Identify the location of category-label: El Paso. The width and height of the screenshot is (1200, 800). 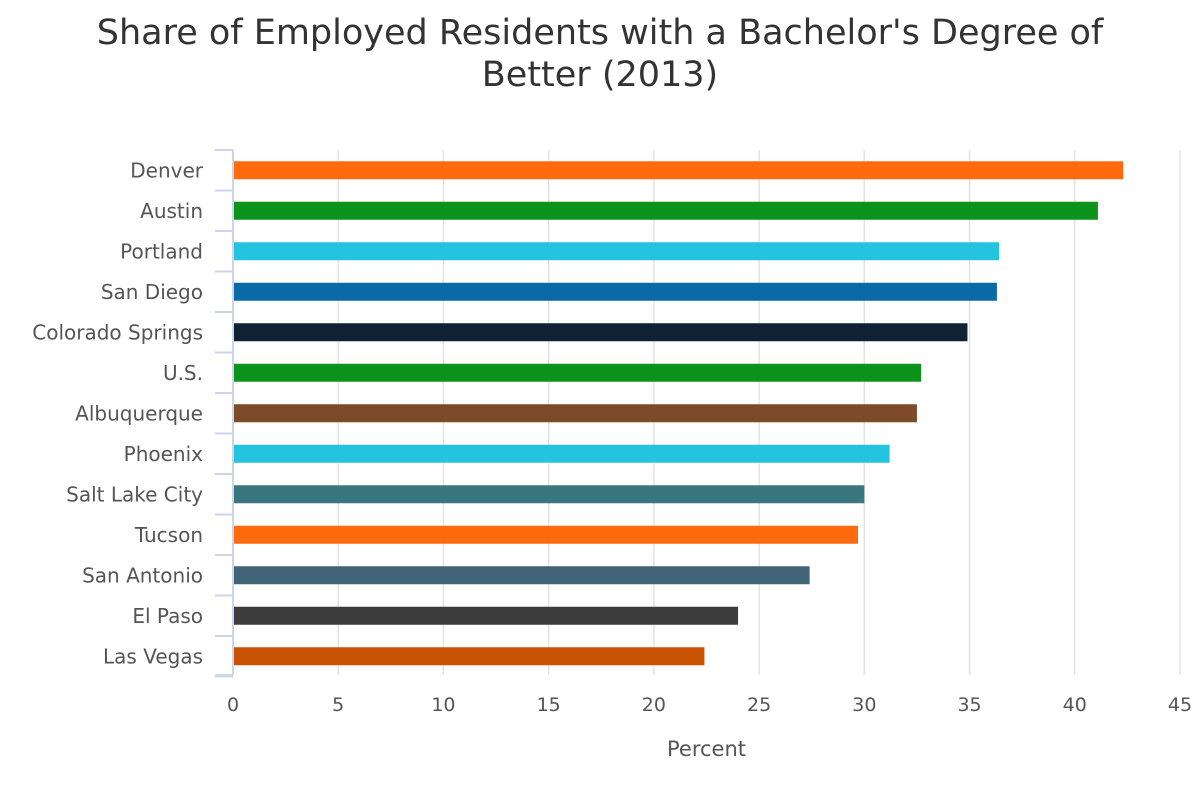
(167, 616).